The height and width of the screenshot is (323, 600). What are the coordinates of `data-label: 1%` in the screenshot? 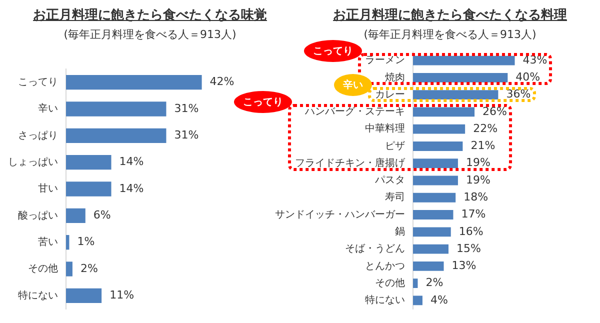 It's located at (86, 241).